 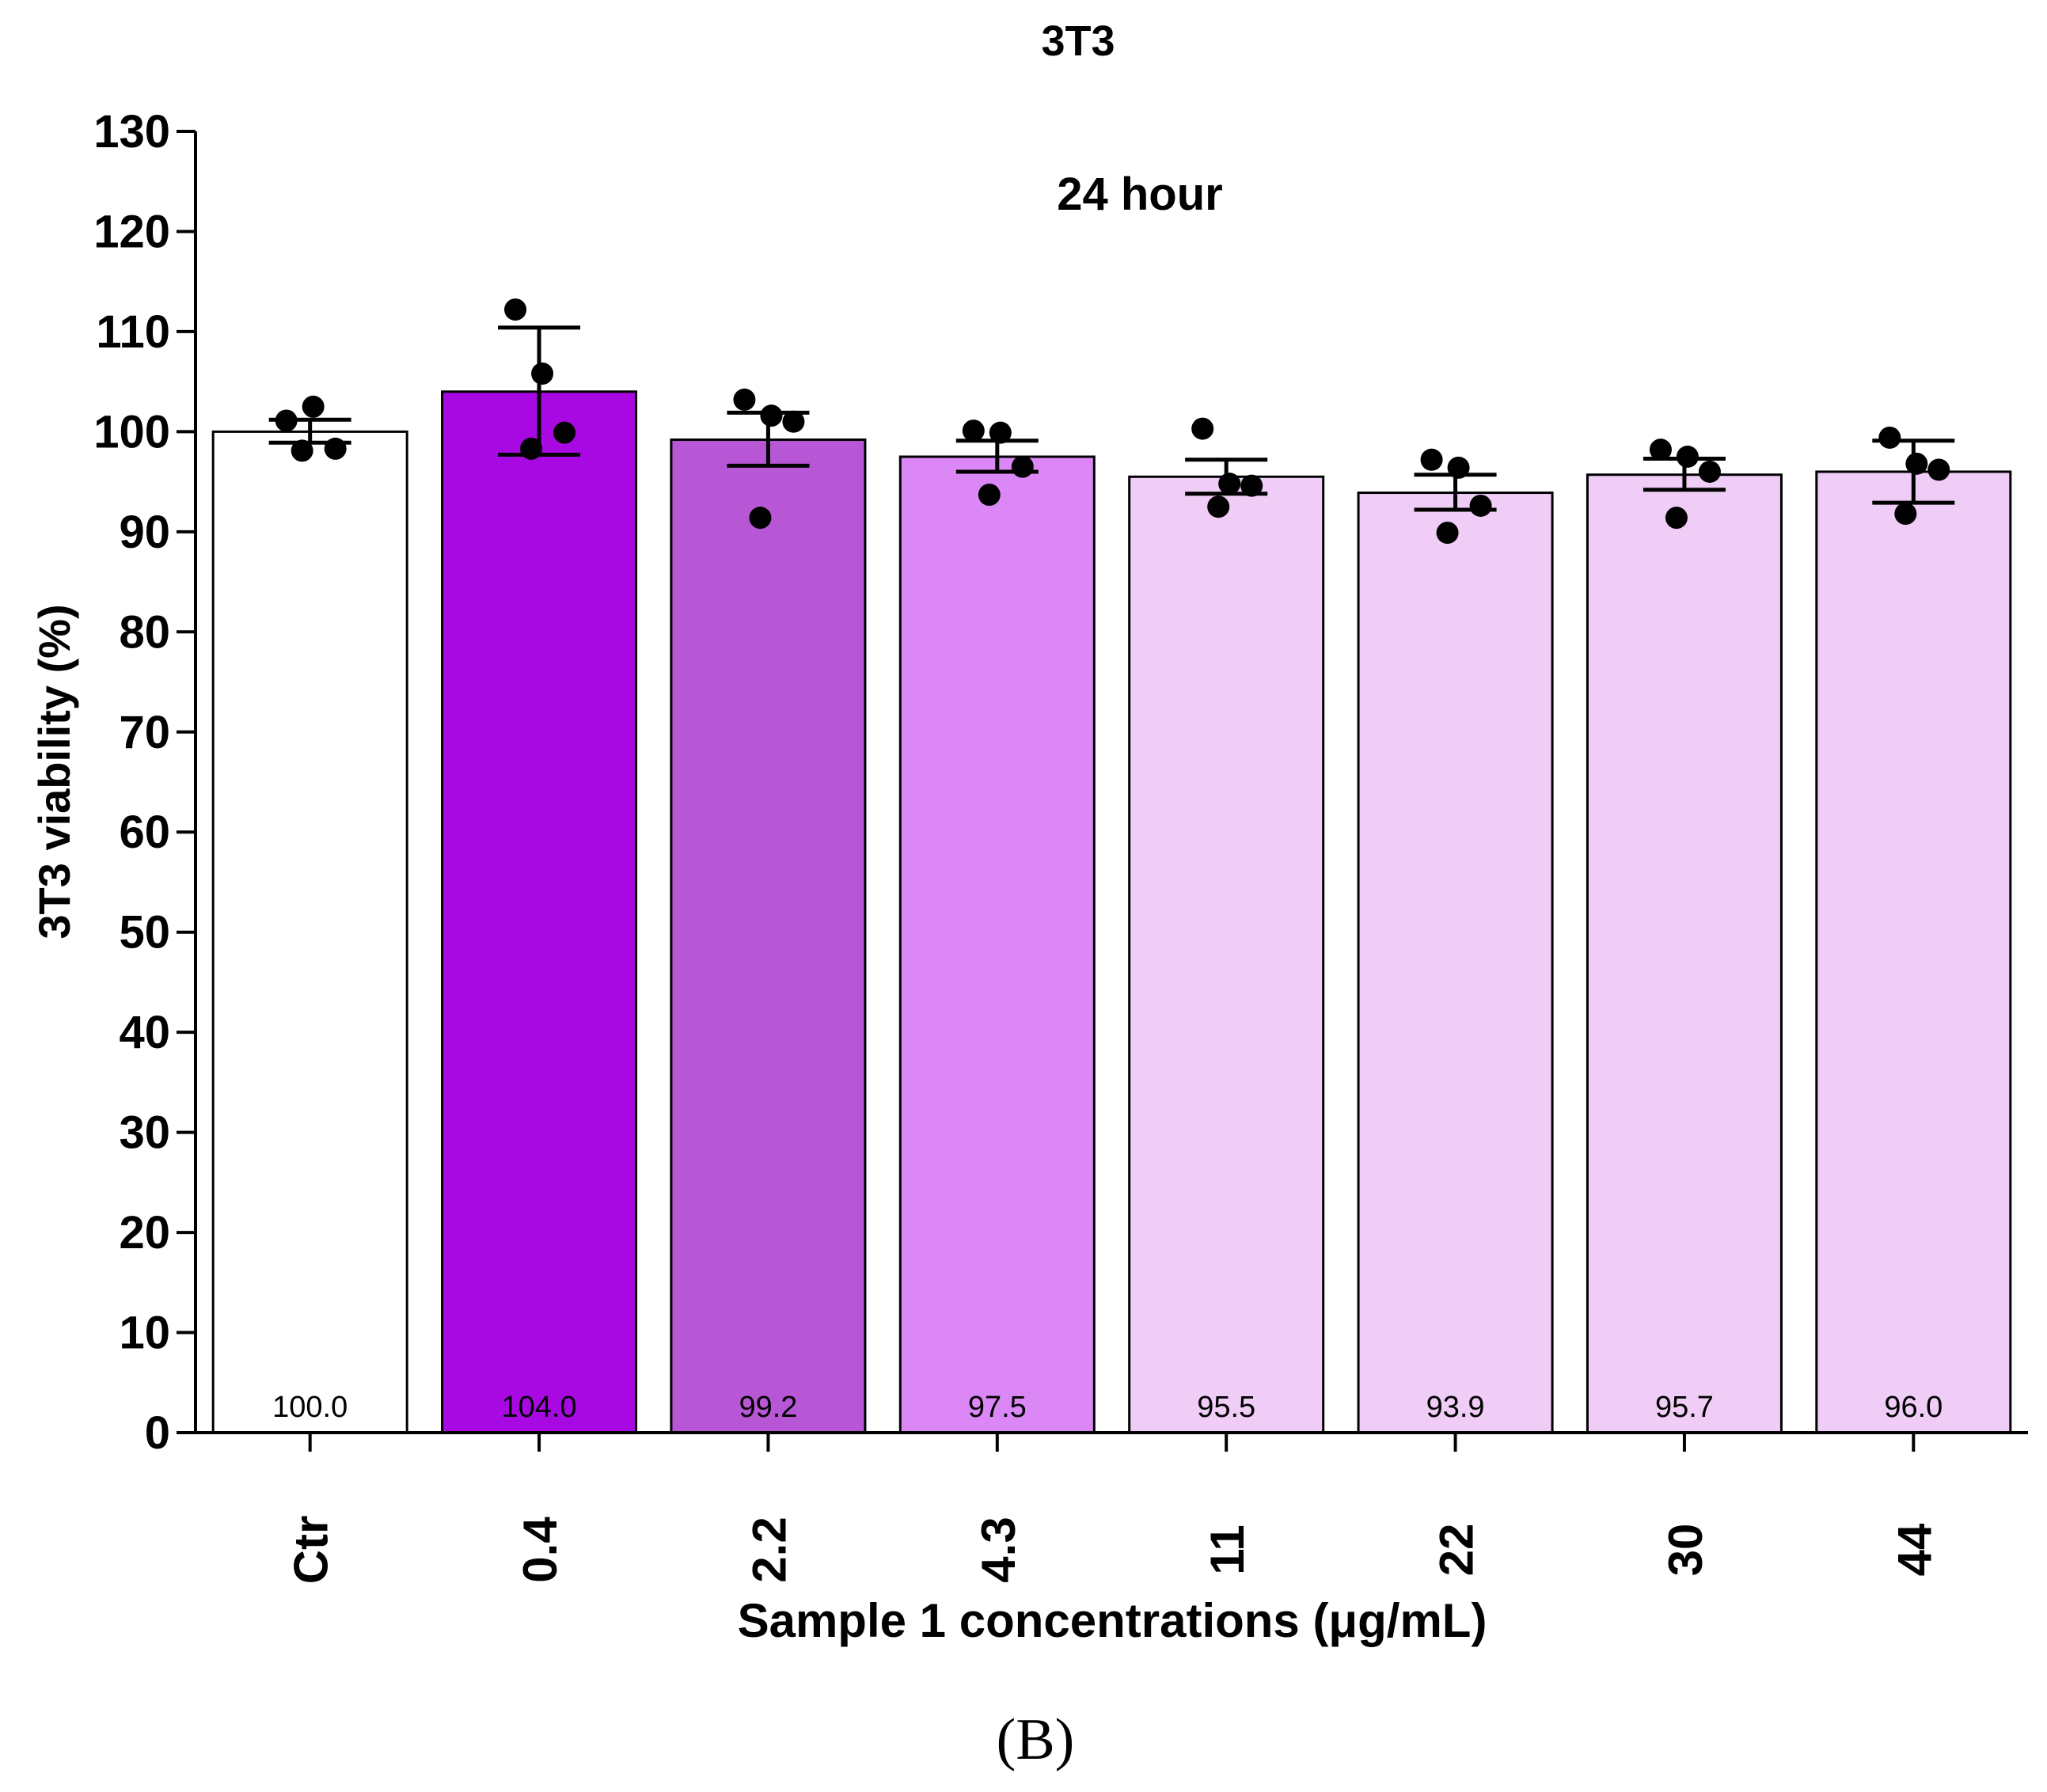 What do you see at coordinates (1140, 194) in the screenshot?
I see `chart-subtitle: 24 hour` at bounding box center [1140, 194].